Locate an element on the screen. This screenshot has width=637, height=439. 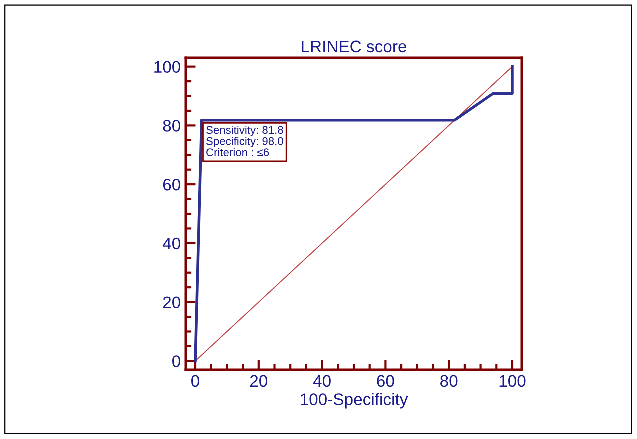
x-tick-label: 20 is located at coordinates (259, 381).